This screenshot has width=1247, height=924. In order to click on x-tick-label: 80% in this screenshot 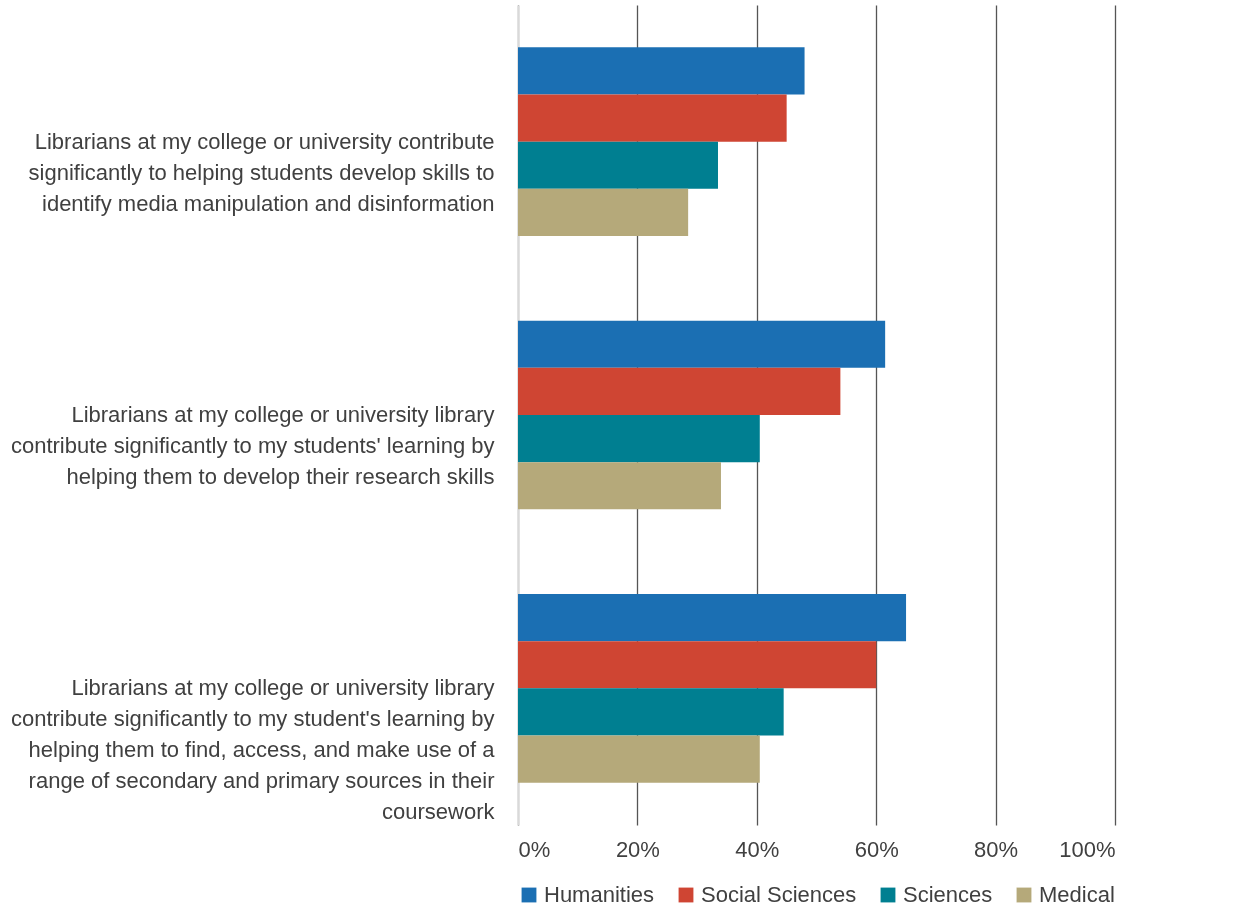, I will do `click(996, 849)`.